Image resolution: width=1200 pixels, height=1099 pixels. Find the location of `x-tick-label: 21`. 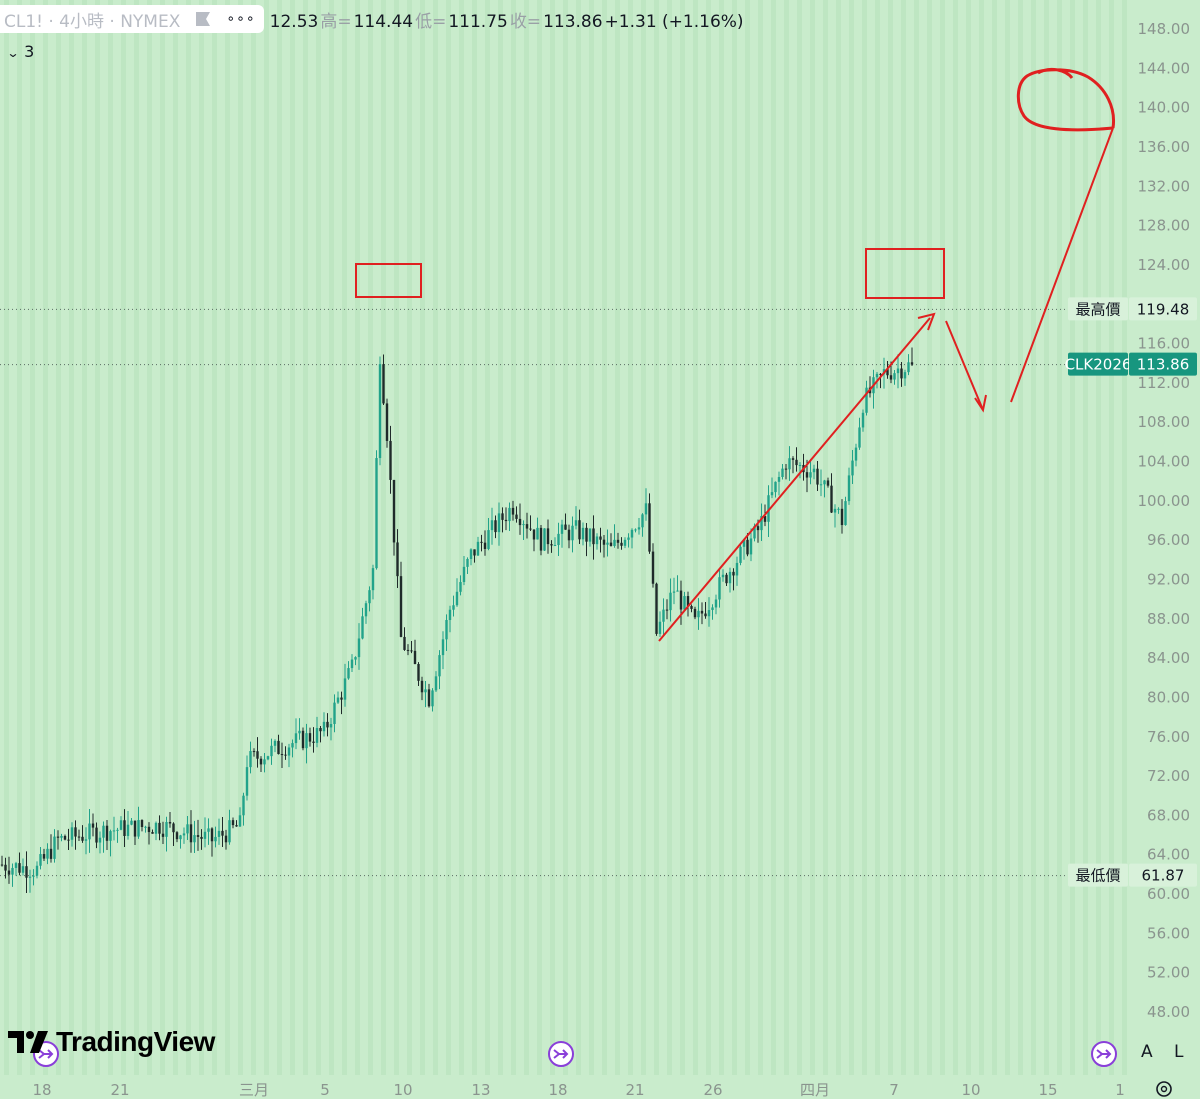

x-tick-label: 21 is located at coordinates (119, 1090).